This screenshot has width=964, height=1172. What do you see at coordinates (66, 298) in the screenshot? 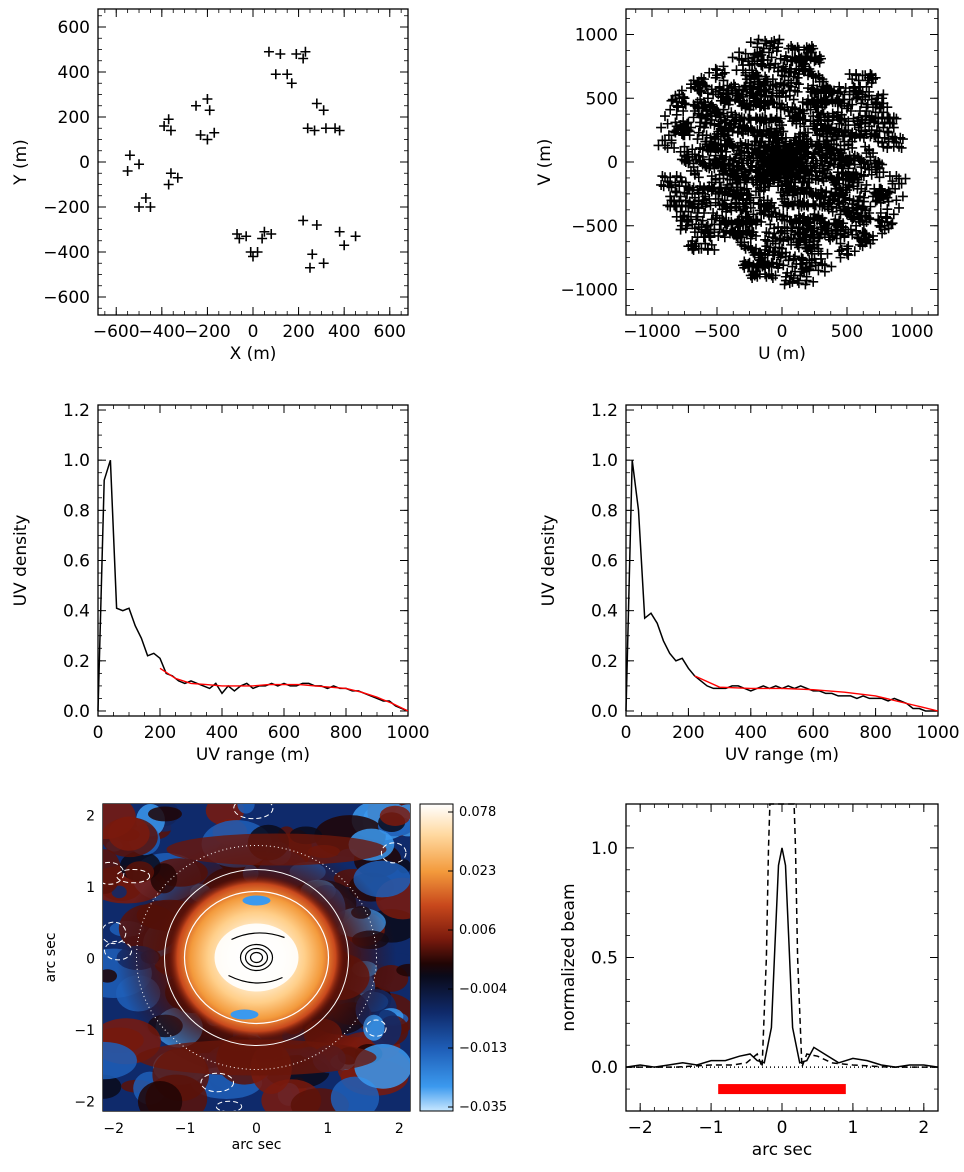
I see `y-tick-label: −600` at bounding box center [66, 298].